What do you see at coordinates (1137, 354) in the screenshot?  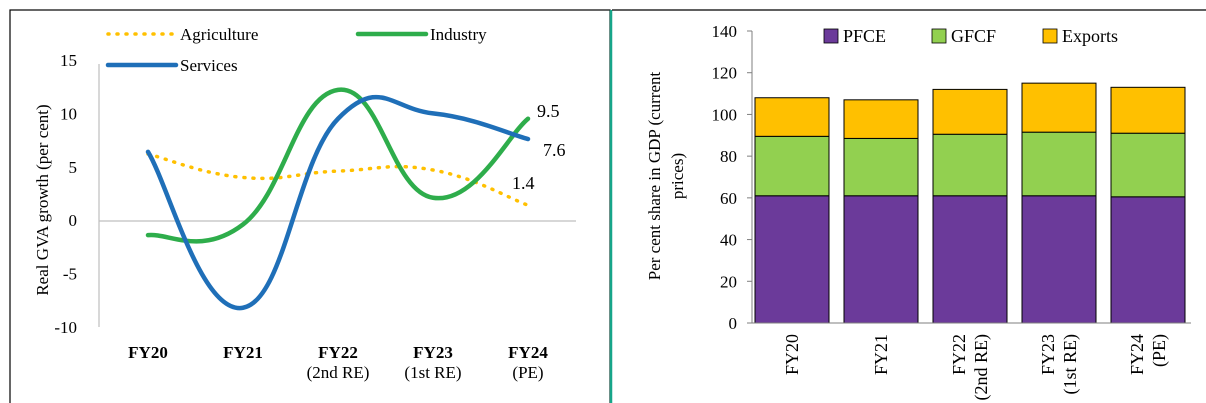 I see `bar-chart-x-tick-label: FY24` at bounding box center [1137, 354].